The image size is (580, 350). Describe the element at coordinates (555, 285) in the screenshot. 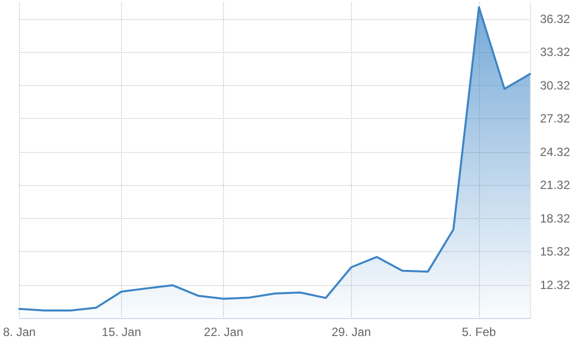

I see `y-tick-label: 12.32` at that location.